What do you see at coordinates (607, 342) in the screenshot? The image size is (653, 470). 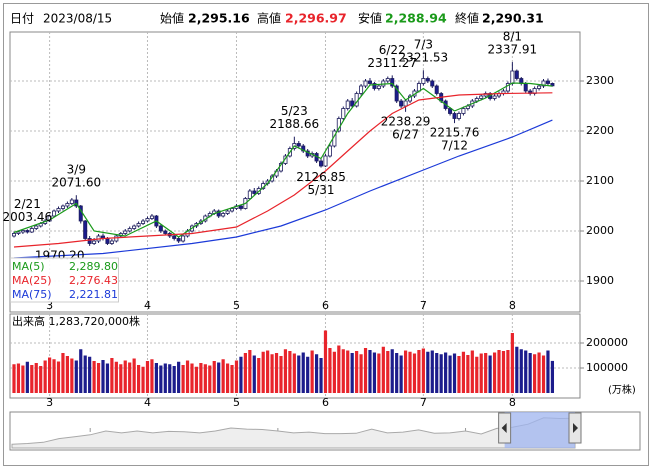 I see `y-tick-label: 200000` at bounding box center [607, 342].